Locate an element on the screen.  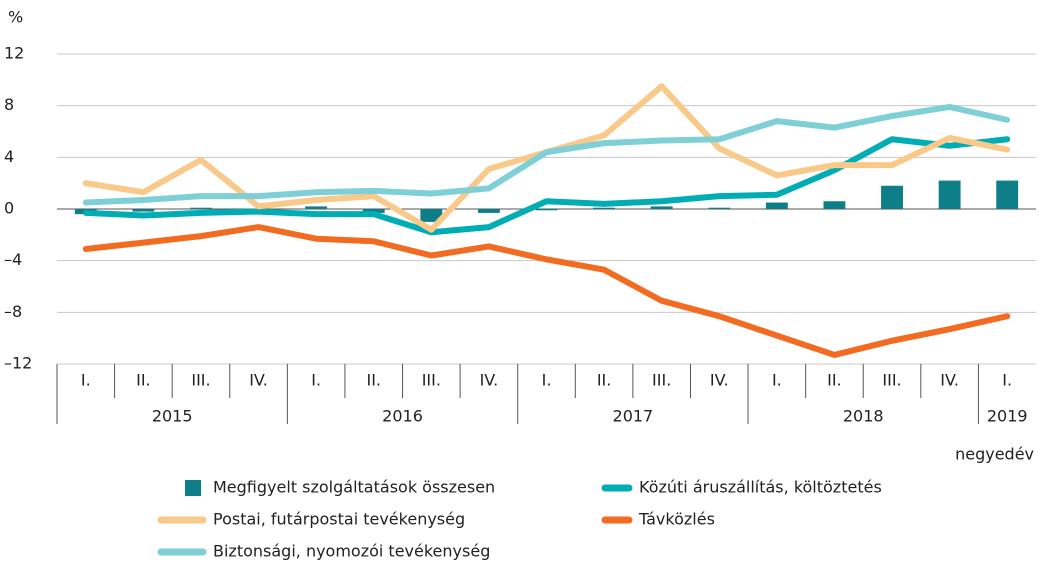
x-axis-label: negyedév is located at coordinates (994, 454).